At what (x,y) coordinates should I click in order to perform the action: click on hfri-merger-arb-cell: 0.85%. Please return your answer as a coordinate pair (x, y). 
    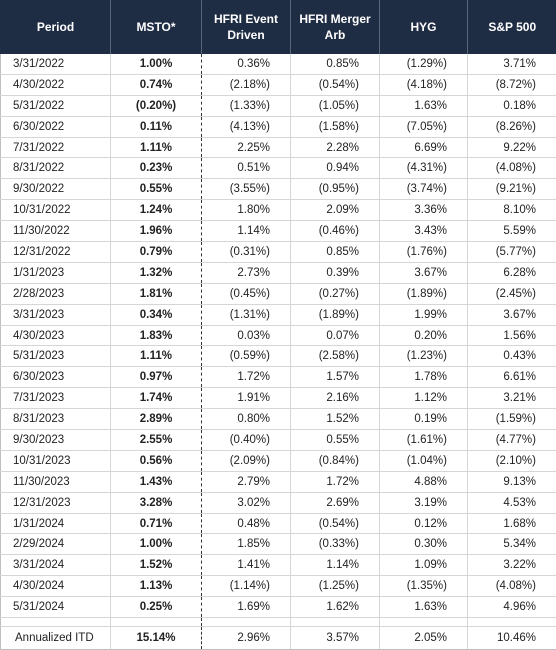
    Looking at the image, I should click on (335, 64).